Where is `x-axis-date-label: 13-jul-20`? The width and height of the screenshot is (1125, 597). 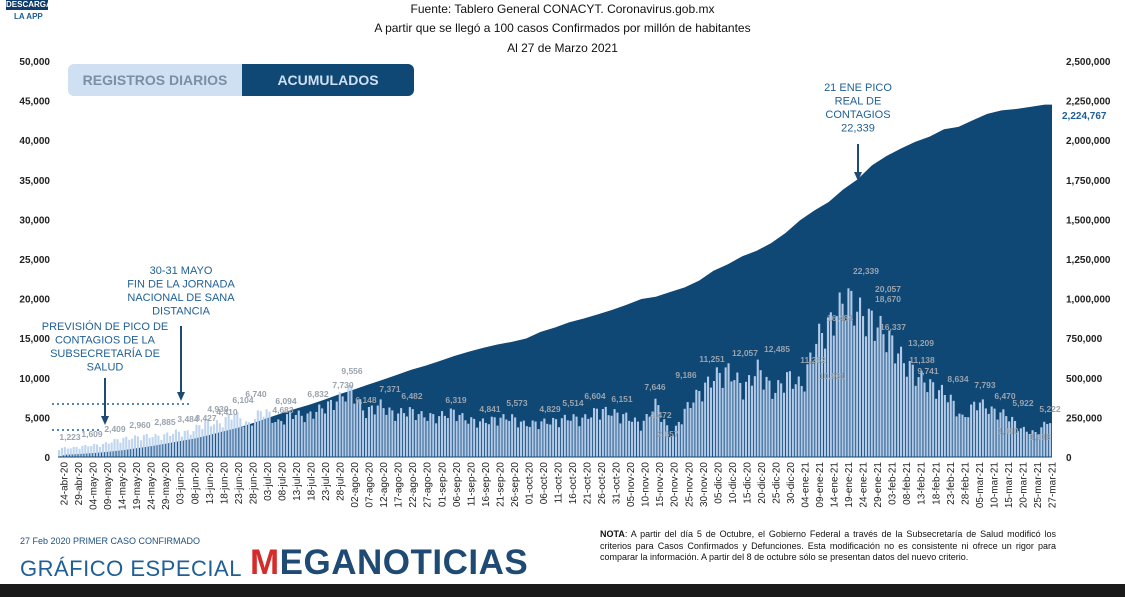
x-axis-date-label: 13-jul-20 is located at coordinates (297, 481).